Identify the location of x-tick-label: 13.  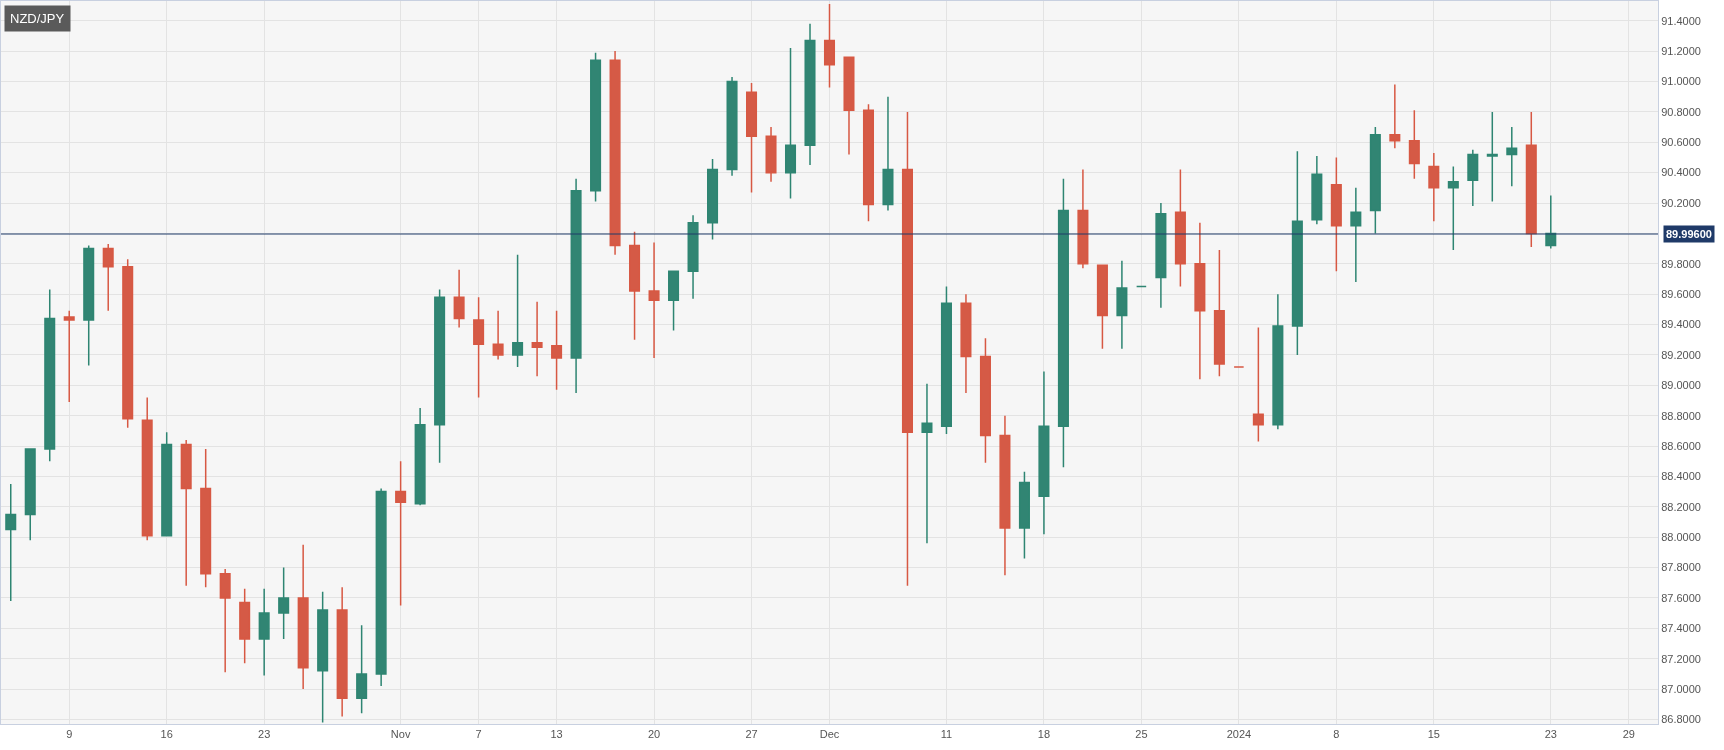
(556, 734).